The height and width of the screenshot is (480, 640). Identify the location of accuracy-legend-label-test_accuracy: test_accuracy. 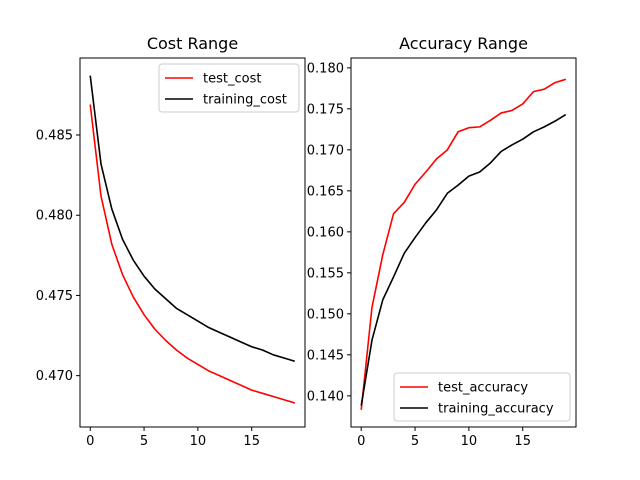
(483, 388).